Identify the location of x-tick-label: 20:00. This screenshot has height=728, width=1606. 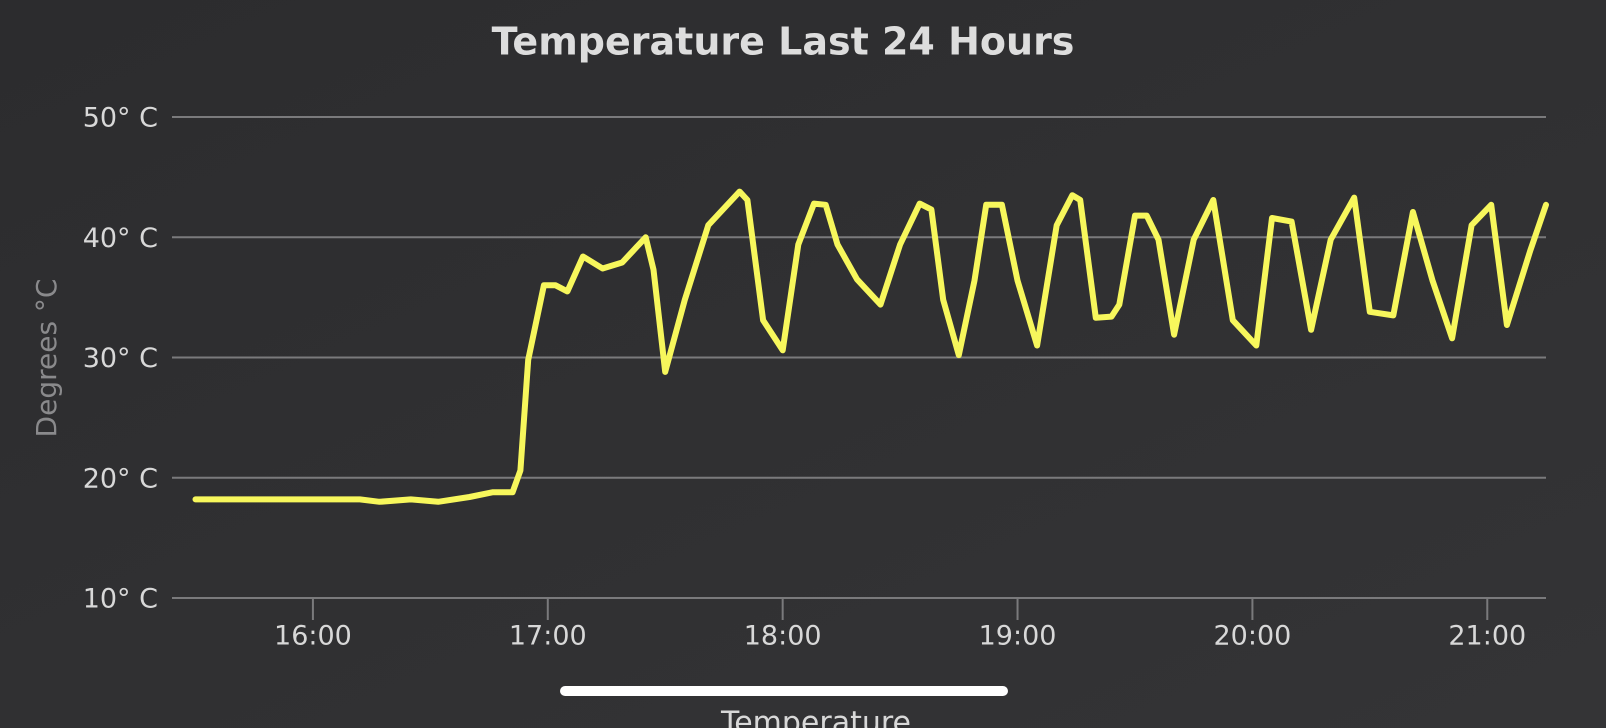
(1253, 636).